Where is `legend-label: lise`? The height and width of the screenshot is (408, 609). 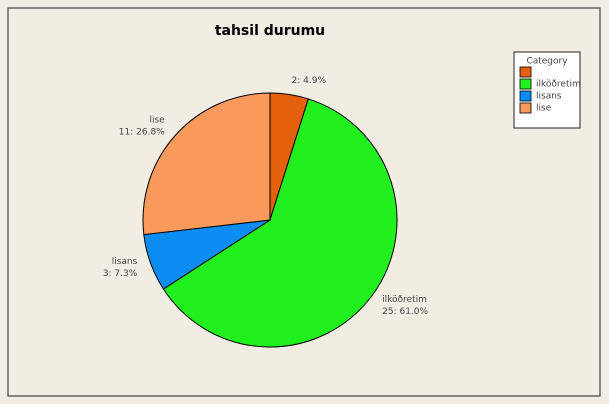 legend-label: lise is located at coordinates (544, 109).